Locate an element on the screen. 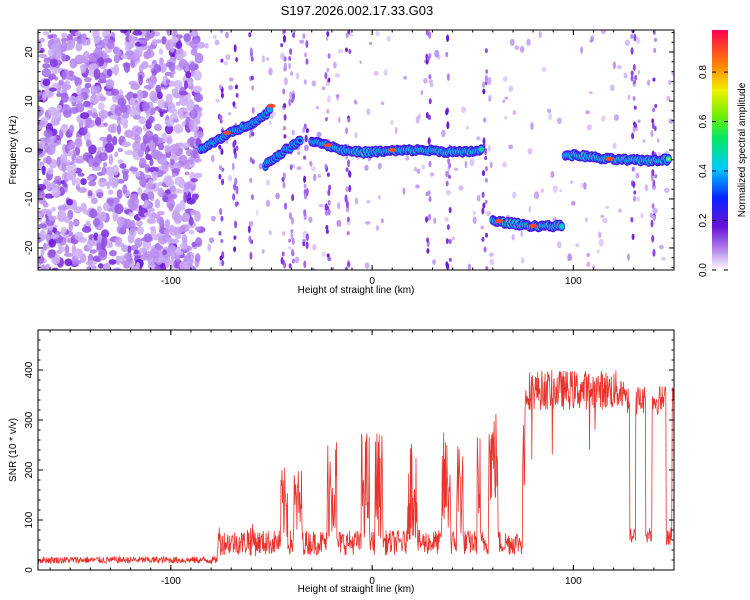 This screenshot has width=750, height=600. snr-xtick-label: 100 is located at coordinates (573, 581).